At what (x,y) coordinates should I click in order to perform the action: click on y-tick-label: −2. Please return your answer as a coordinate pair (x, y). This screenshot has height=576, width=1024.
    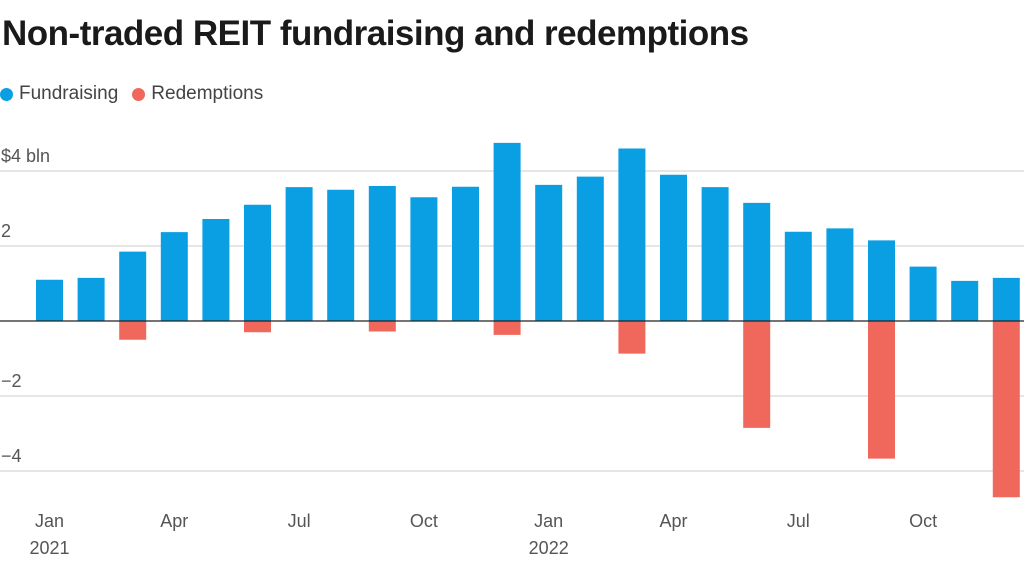
    Looking at the image, I should click on (11, 381).